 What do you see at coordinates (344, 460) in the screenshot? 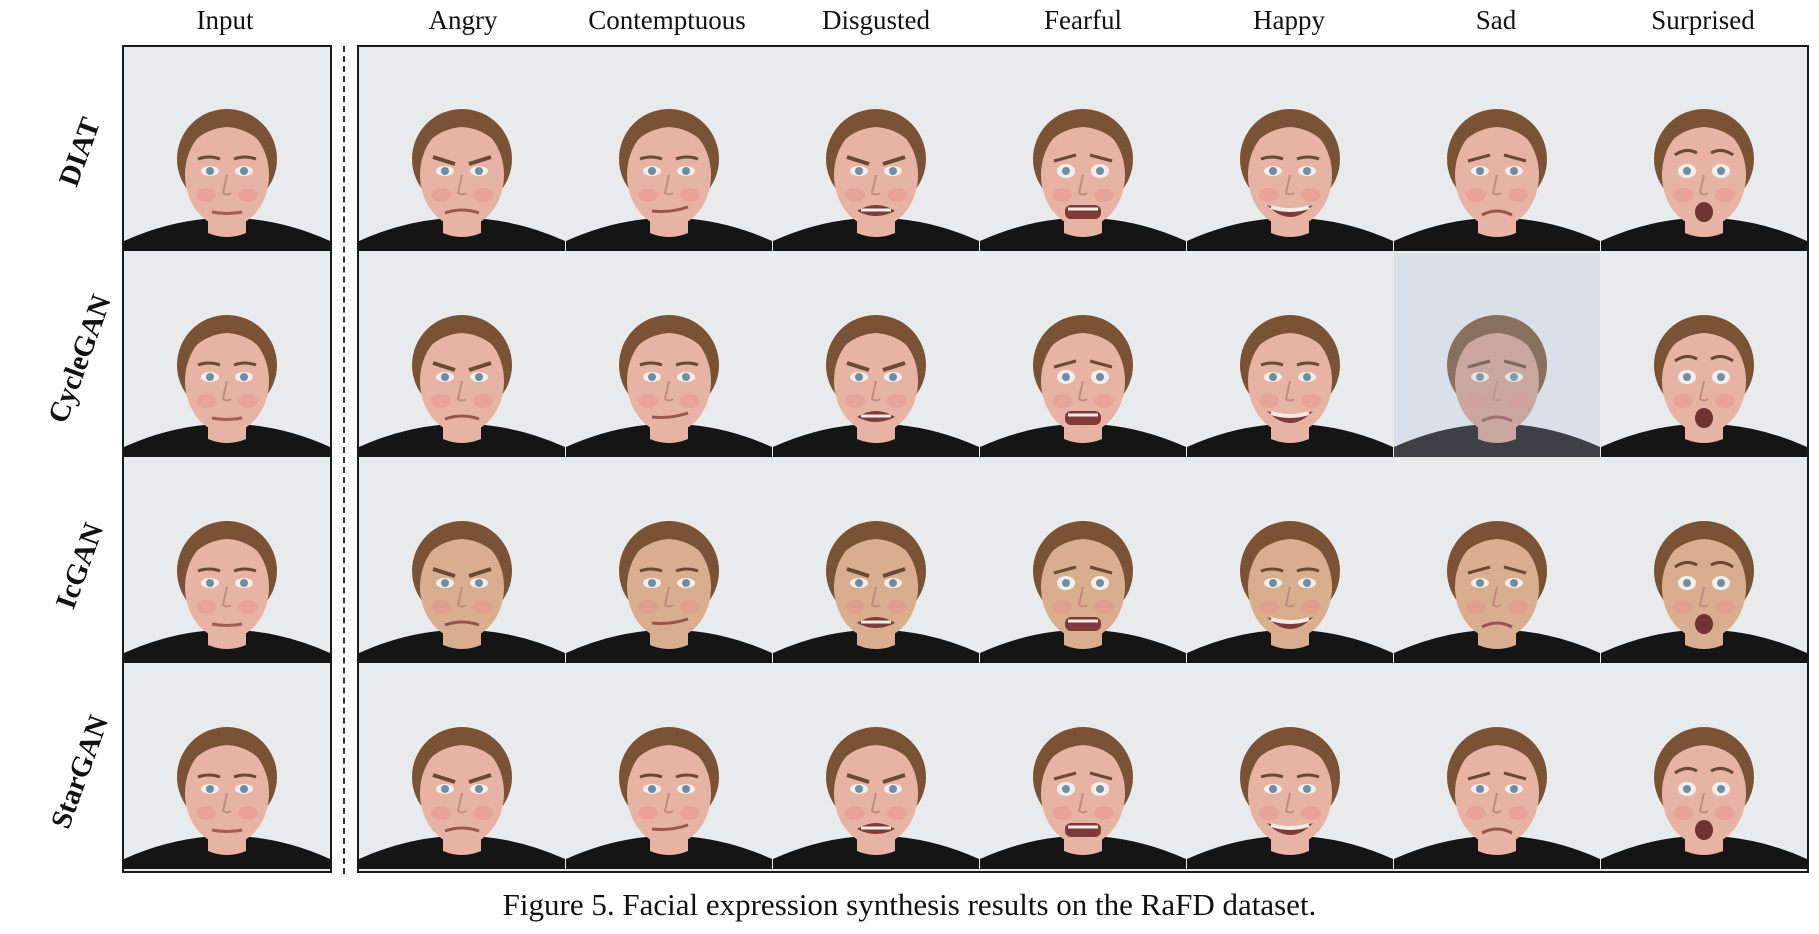
I see `dash-dot-divider` at bounding box center [344, 460].